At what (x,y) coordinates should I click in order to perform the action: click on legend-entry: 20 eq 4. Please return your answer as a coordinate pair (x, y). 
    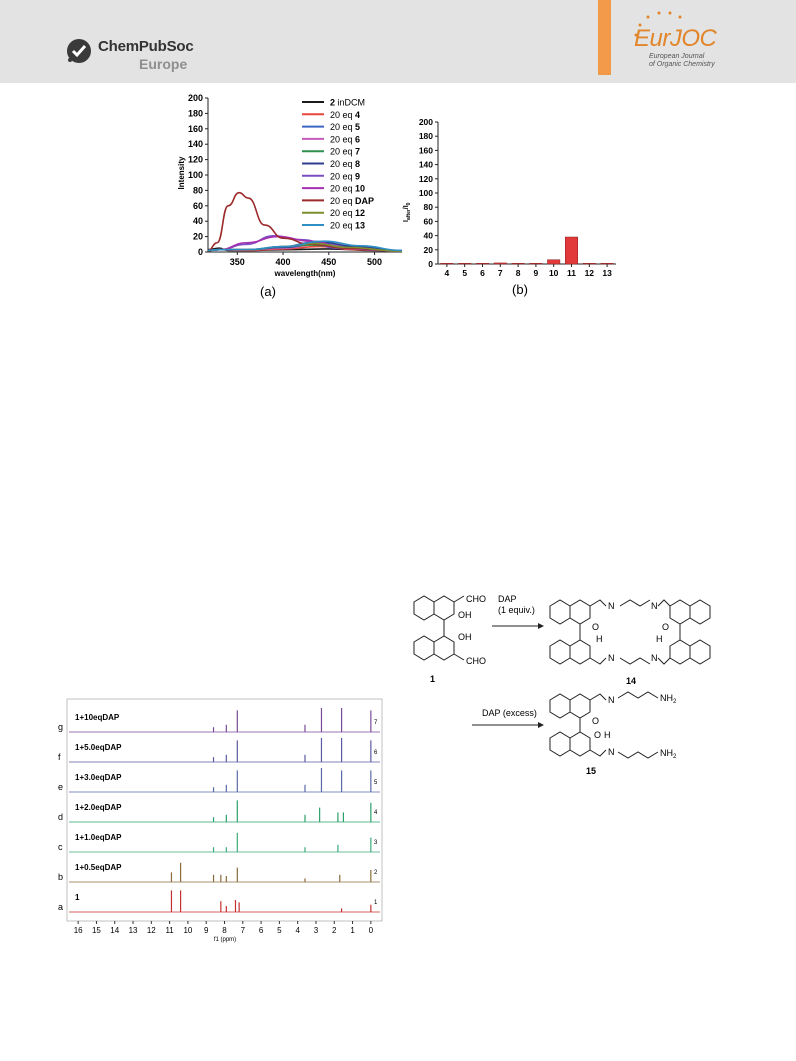
    Looking at the image, I should click on (345, 115).